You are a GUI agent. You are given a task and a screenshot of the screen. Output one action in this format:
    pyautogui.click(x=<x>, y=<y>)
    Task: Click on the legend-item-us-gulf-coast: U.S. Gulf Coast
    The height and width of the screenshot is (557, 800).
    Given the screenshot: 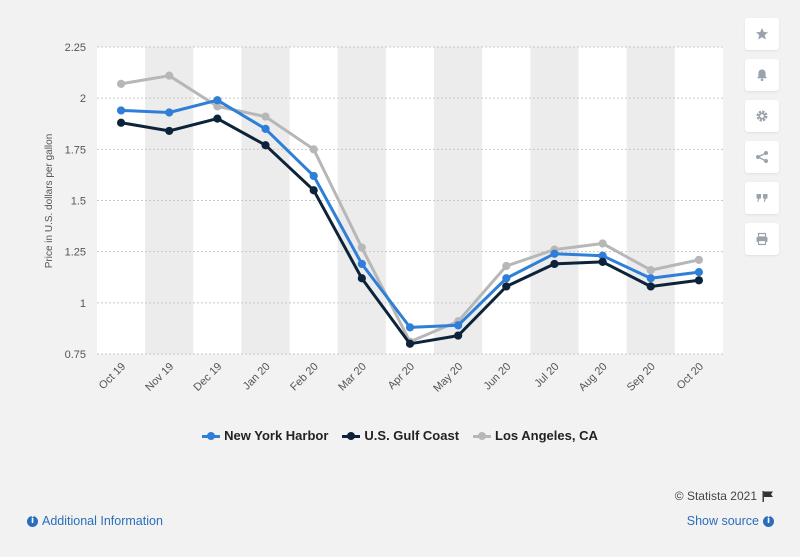 What is the action you would take?
    pyautogui.click(x=400, y=435)
    